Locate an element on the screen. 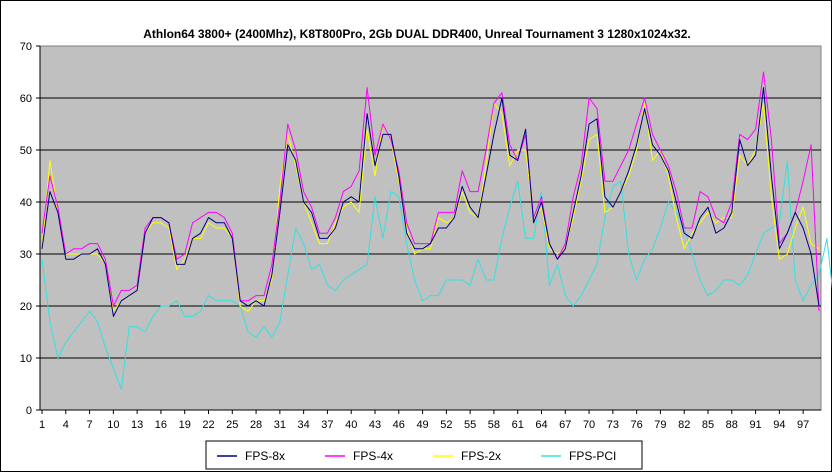  x-tick-label: 55 is located at coordinates (470, 425).